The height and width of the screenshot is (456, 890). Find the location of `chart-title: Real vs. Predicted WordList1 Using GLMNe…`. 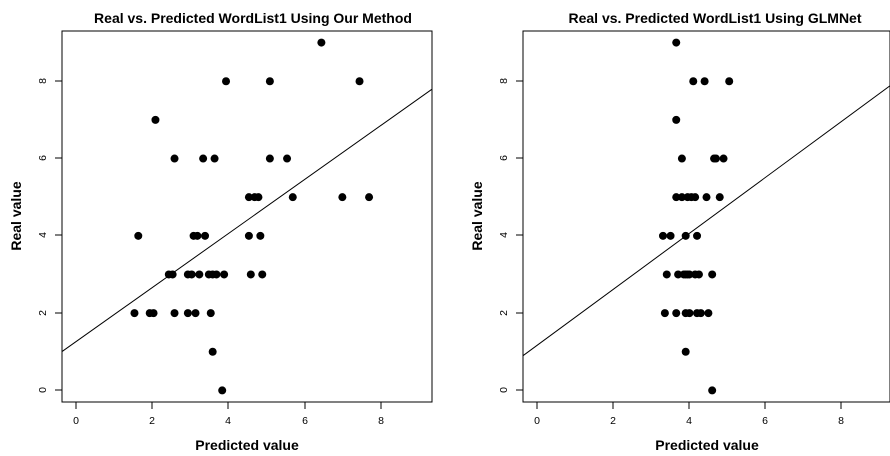

chart-title: Real vs. Predicted WordList1 Using GLMNe… is located at coordinates (714, 18).